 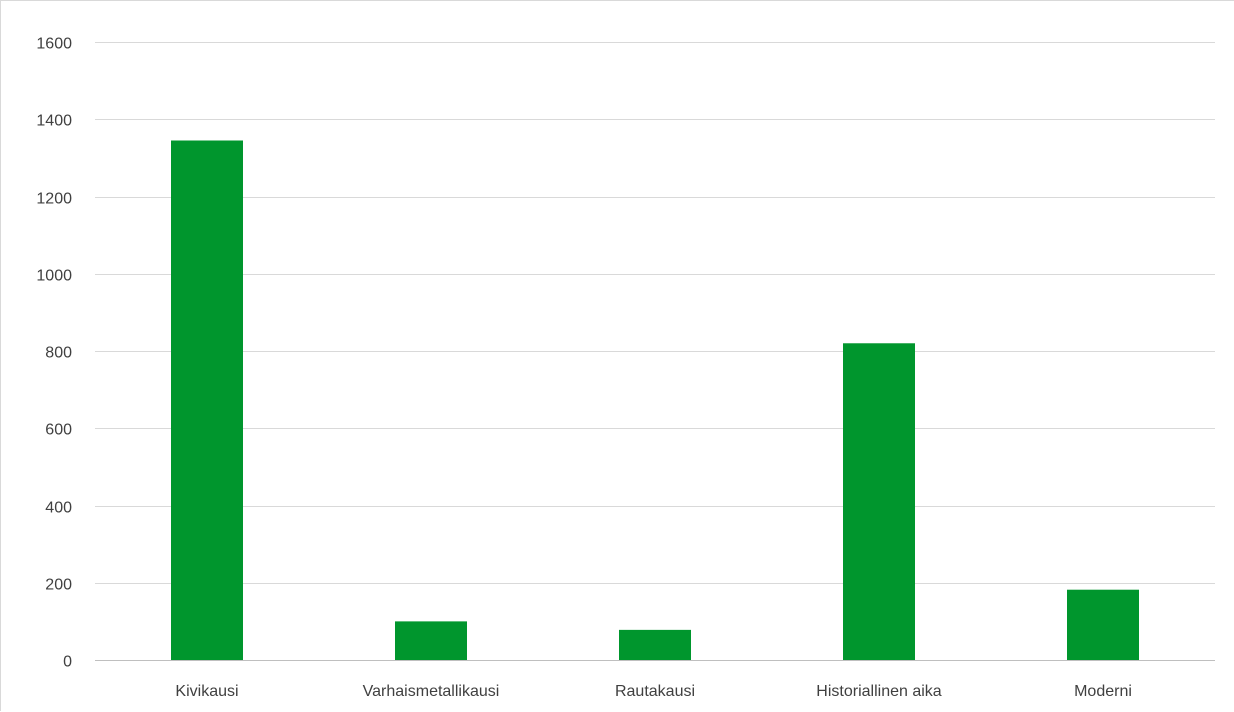 What do you see at coordinates (879, 501) in the screenshot?
I see `bar-historiallinen-aika` at bounding box center [879, 501].